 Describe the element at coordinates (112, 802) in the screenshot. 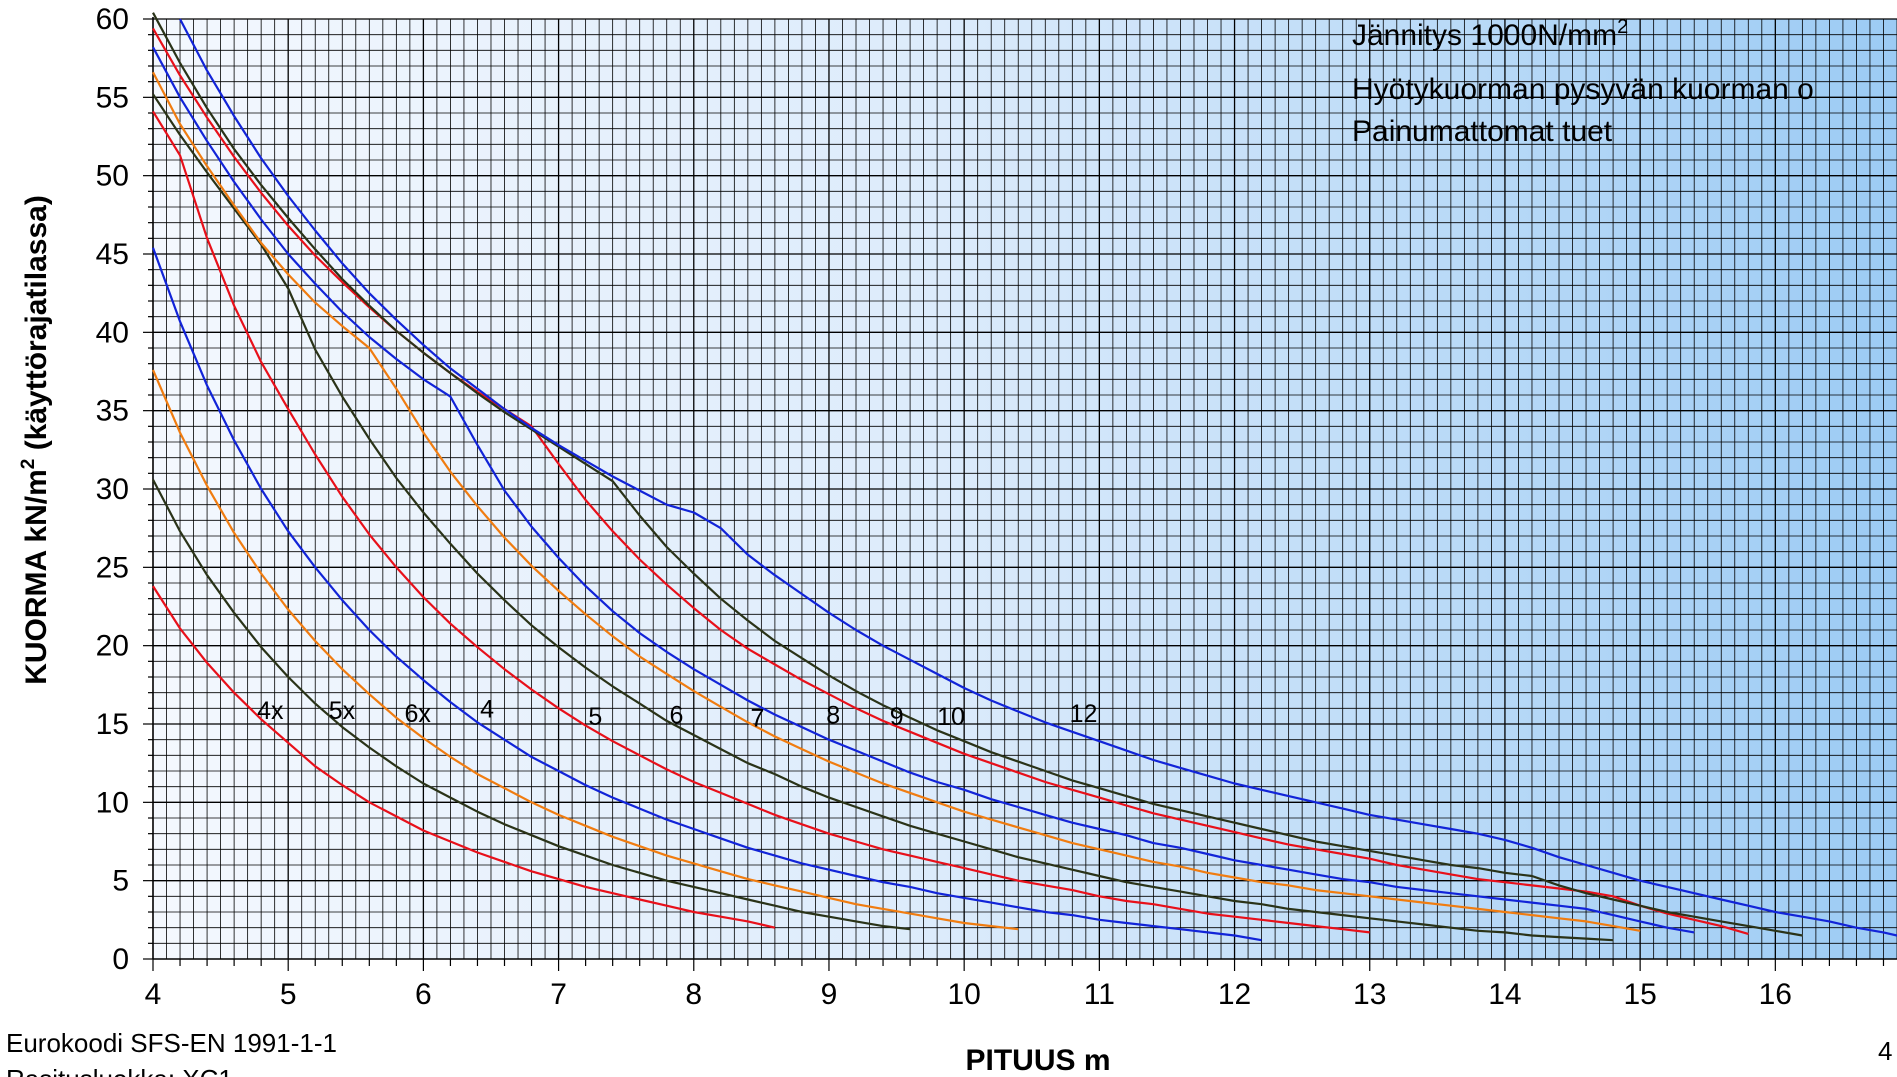

I see `y-tick-label: 10` at that location.